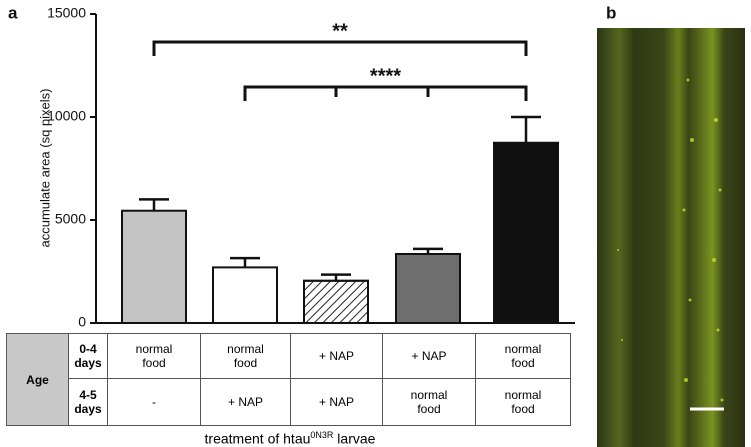 The width and height of the screenshot is (751, 447). I want to click on bar-tint, so click(336, 301).